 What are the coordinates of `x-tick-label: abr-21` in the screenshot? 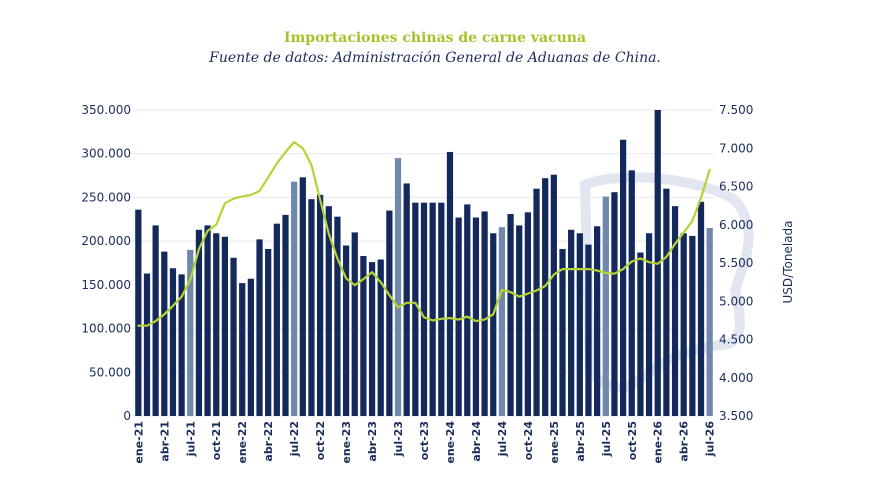 It's located at (164, 441).